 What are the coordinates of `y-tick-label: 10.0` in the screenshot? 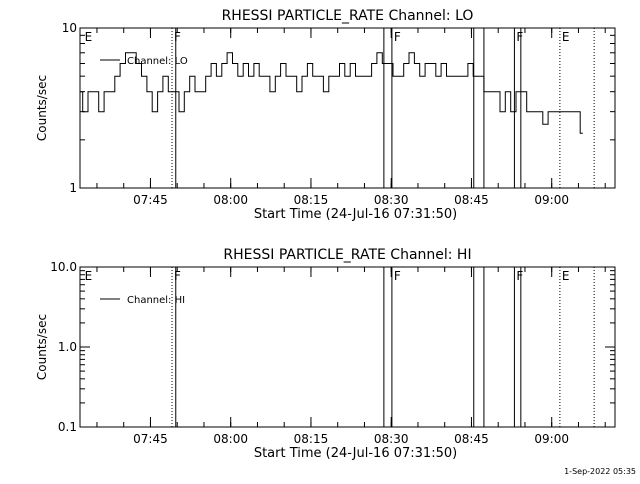 It's located at (63, 267).